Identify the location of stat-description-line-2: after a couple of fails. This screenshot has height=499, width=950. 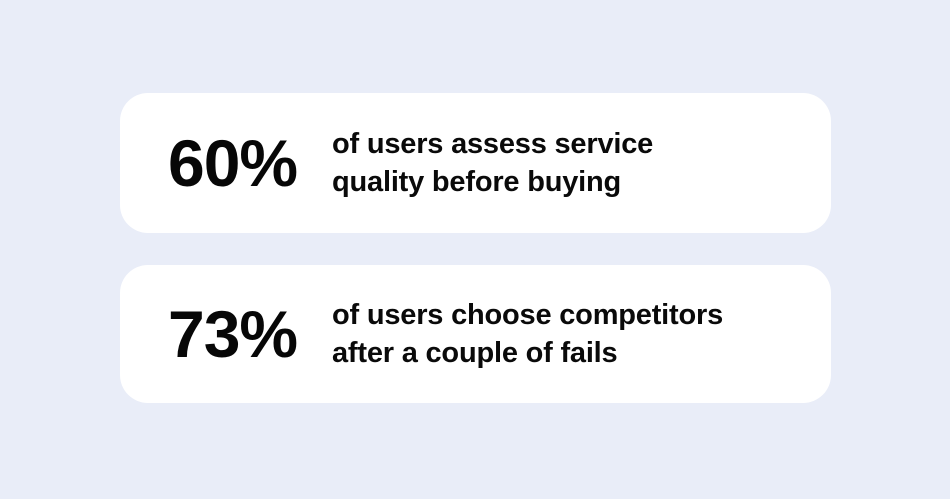
(475, 353).